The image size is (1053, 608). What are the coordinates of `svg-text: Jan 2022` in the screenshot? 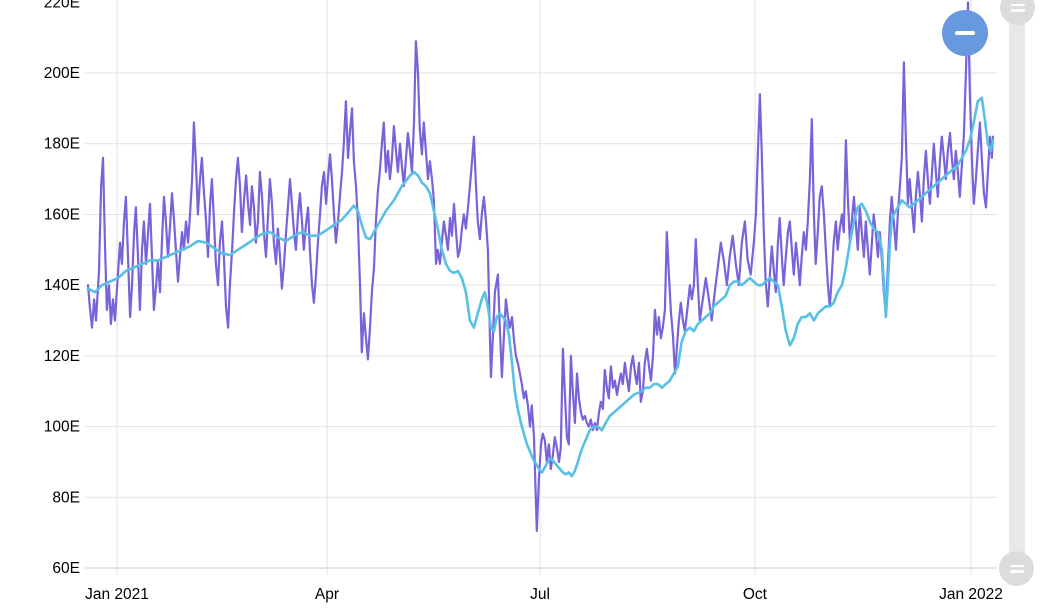 It's located at (971, 594).